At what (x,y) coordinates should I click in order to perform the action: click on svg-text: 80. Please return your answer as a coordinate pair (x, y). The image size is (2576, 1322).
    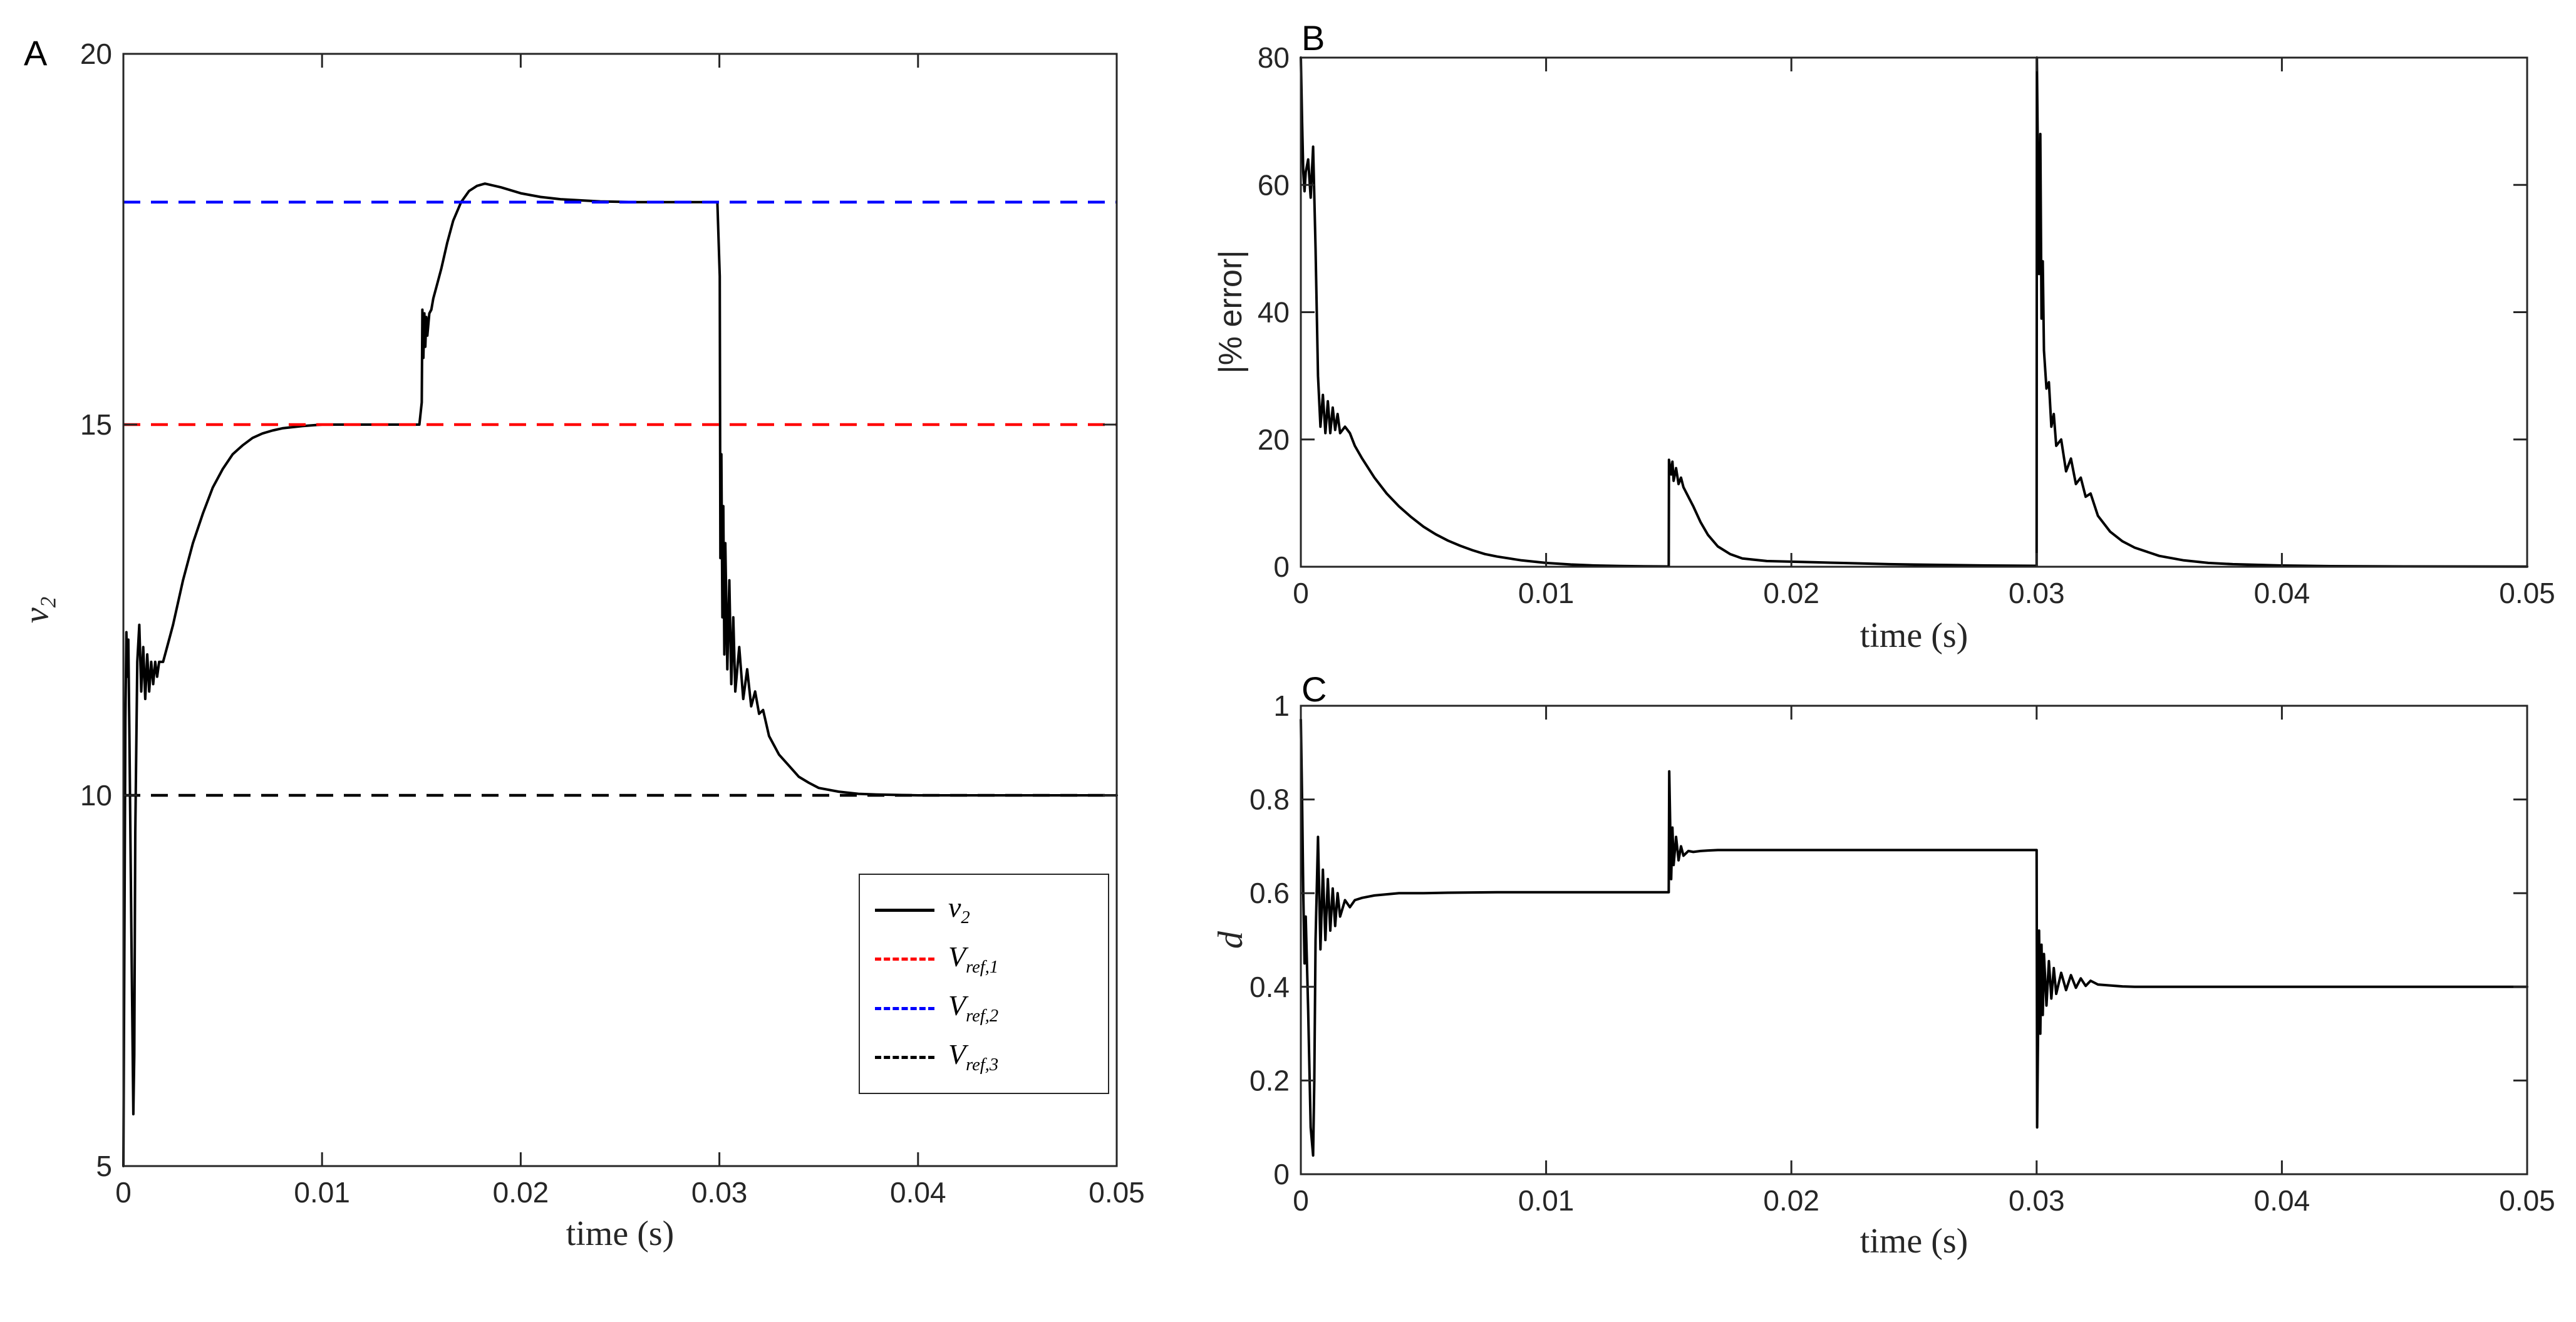
    Looking at the image, I should click on (1274, 57).